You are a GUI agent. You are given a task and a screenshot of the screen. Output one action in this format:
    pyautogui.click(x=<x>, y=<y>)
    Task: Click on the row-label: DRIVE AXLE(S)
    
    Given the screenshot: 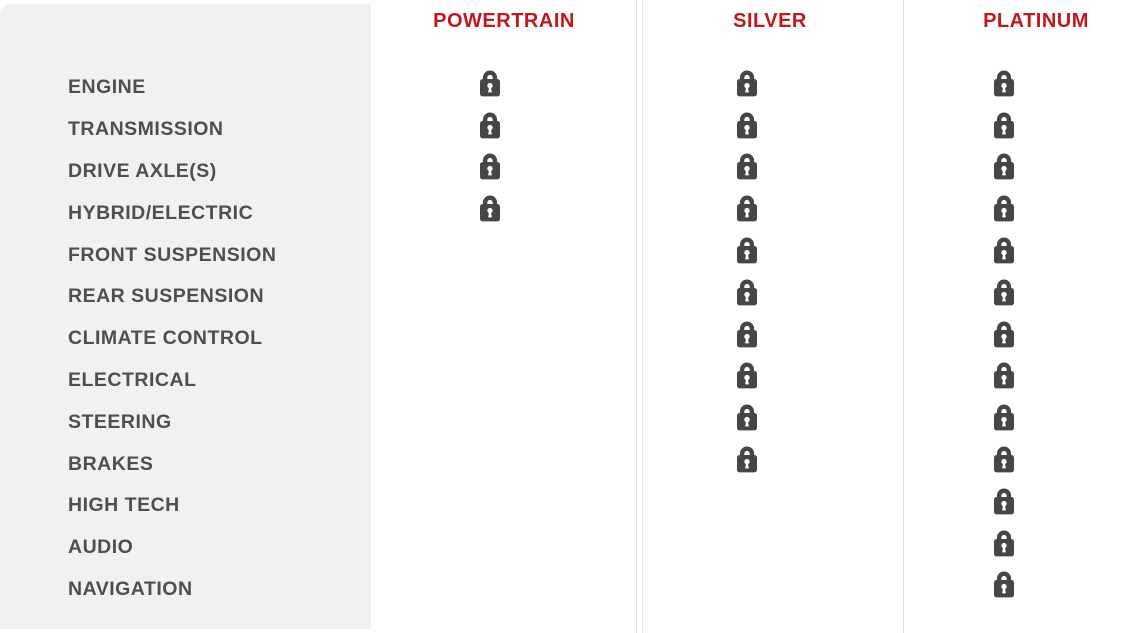 What is the action you would take?
    pyautogui.click(x=142, y=170)
    